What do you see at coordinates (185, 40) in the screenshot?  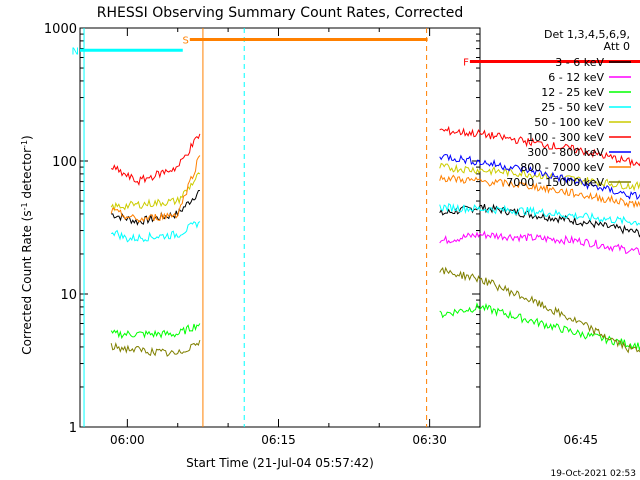 I see `state-bar-label: S` at bounding box center [185, 40].